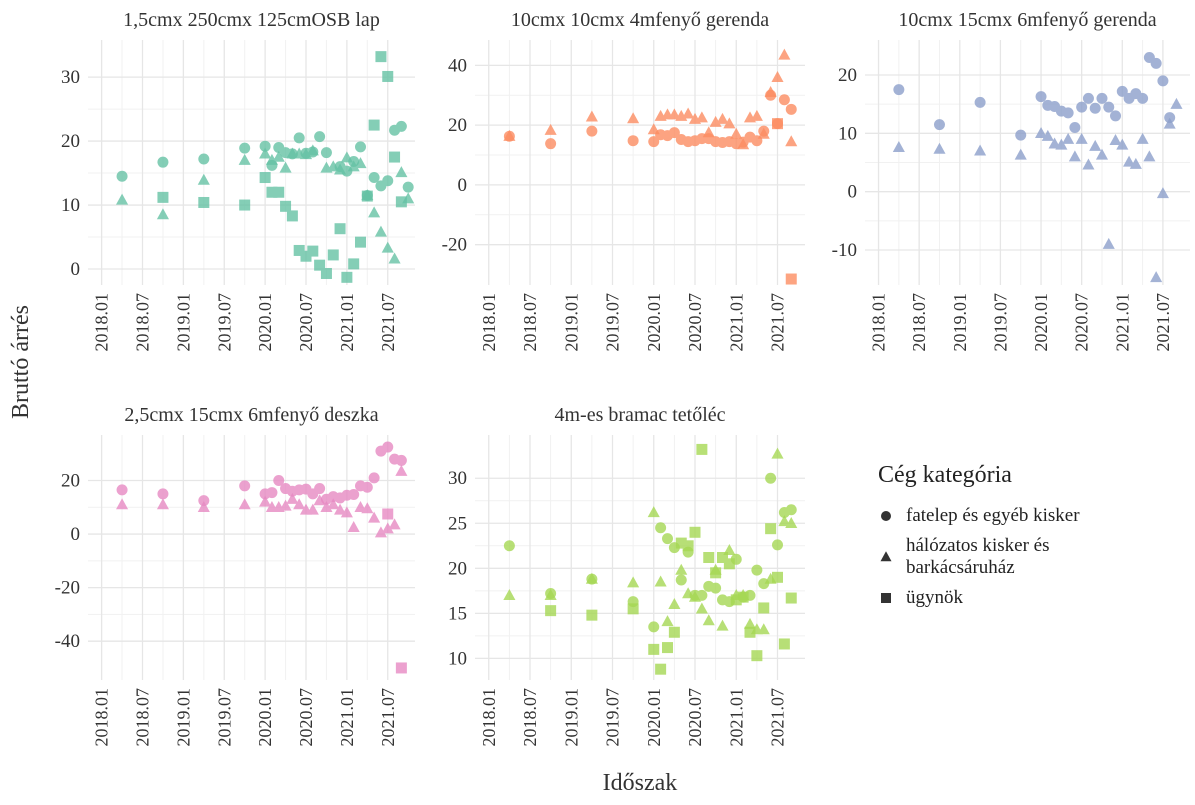 This screenshot has width=1195, height=805. What do you see at coordinates (457, 523) in the screenshot?
I see `y-tick-label: 25` at bounding box center [457, 523].